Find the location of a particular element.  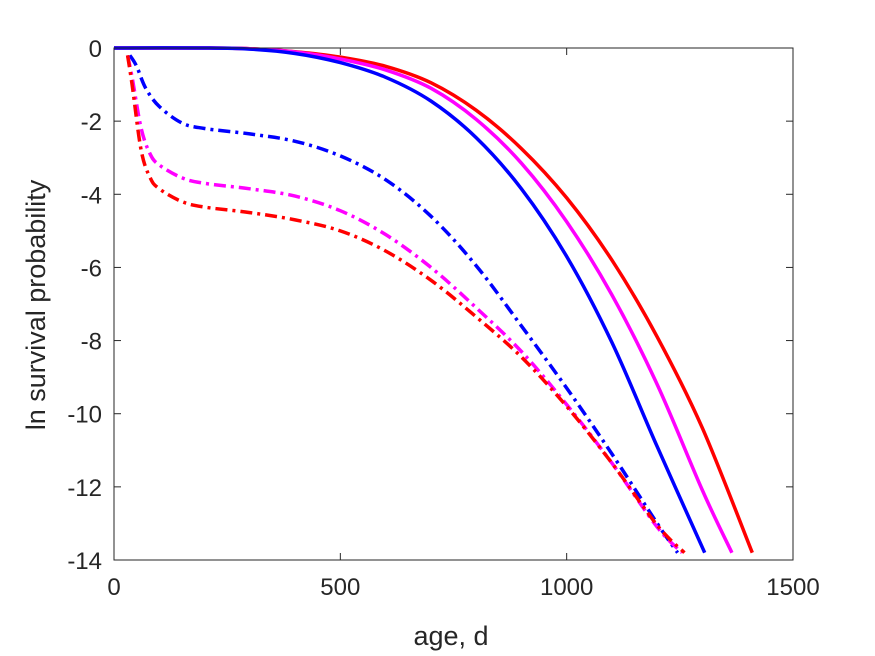

y-tick-label: -2 is located at coordinates (91, 122).